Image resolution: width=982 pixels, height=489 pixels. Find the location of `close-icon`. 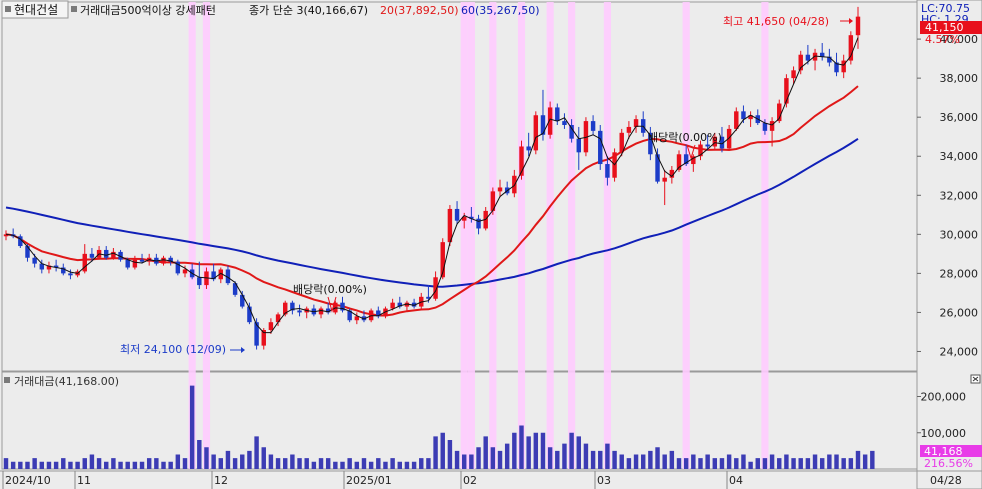

close-icon is located at coordinates (975, 379).